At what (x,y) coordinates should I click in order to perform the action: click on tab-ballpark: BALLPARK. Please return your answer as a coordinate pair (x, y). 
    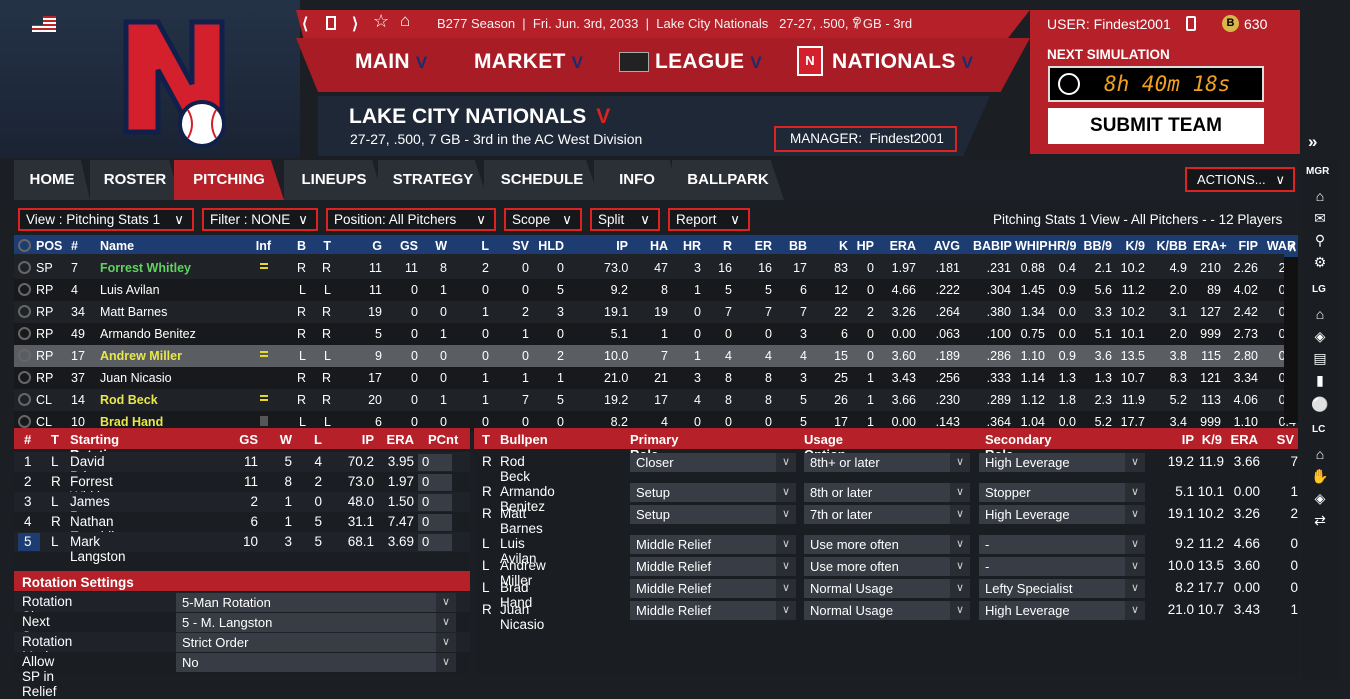
    Looking at the image, I should click on (728, 180).